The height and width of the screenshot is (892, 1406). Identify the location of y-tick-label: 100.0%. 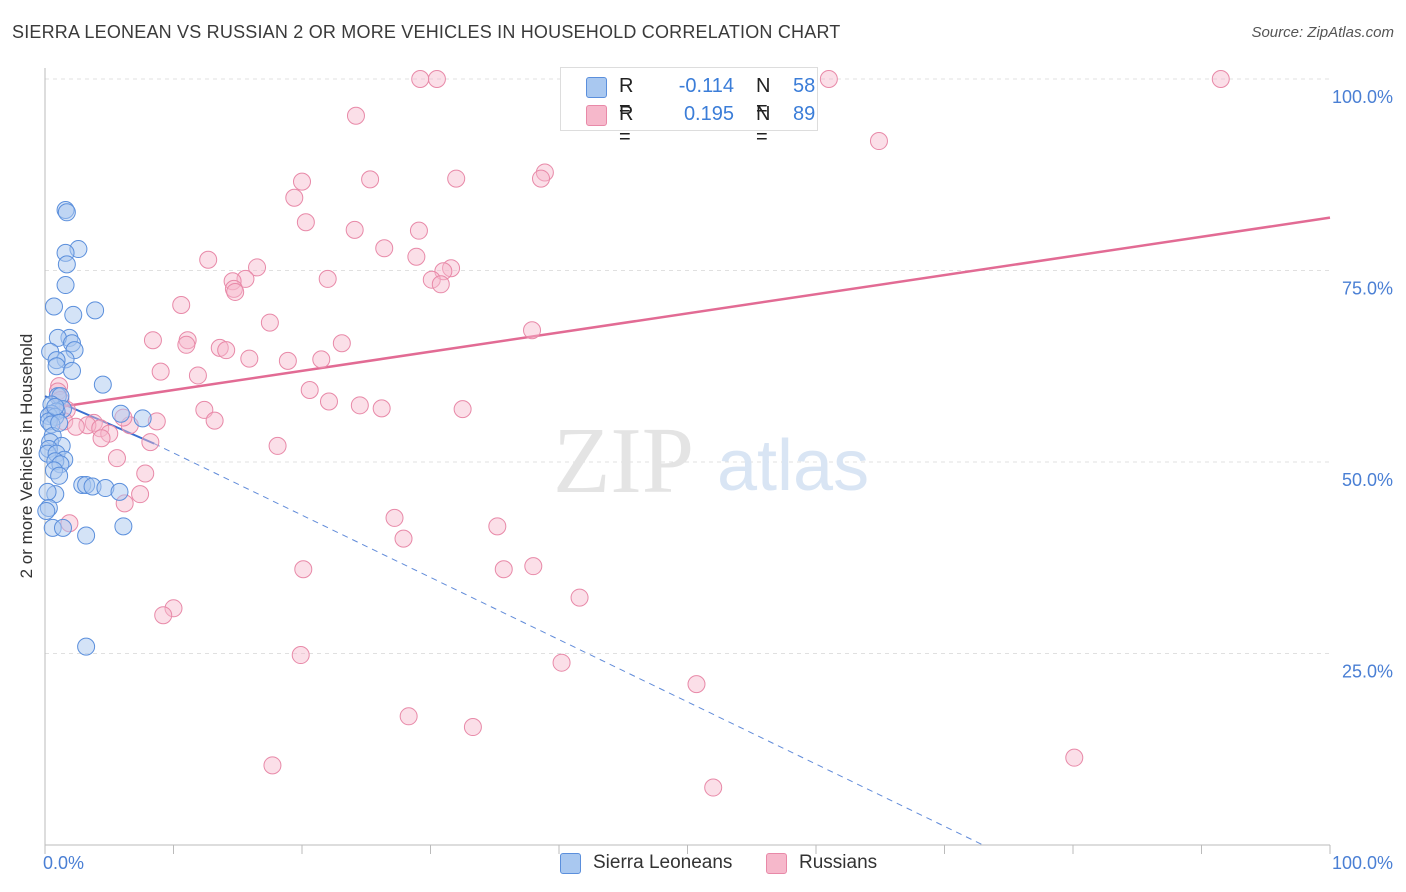
(1362, 97).